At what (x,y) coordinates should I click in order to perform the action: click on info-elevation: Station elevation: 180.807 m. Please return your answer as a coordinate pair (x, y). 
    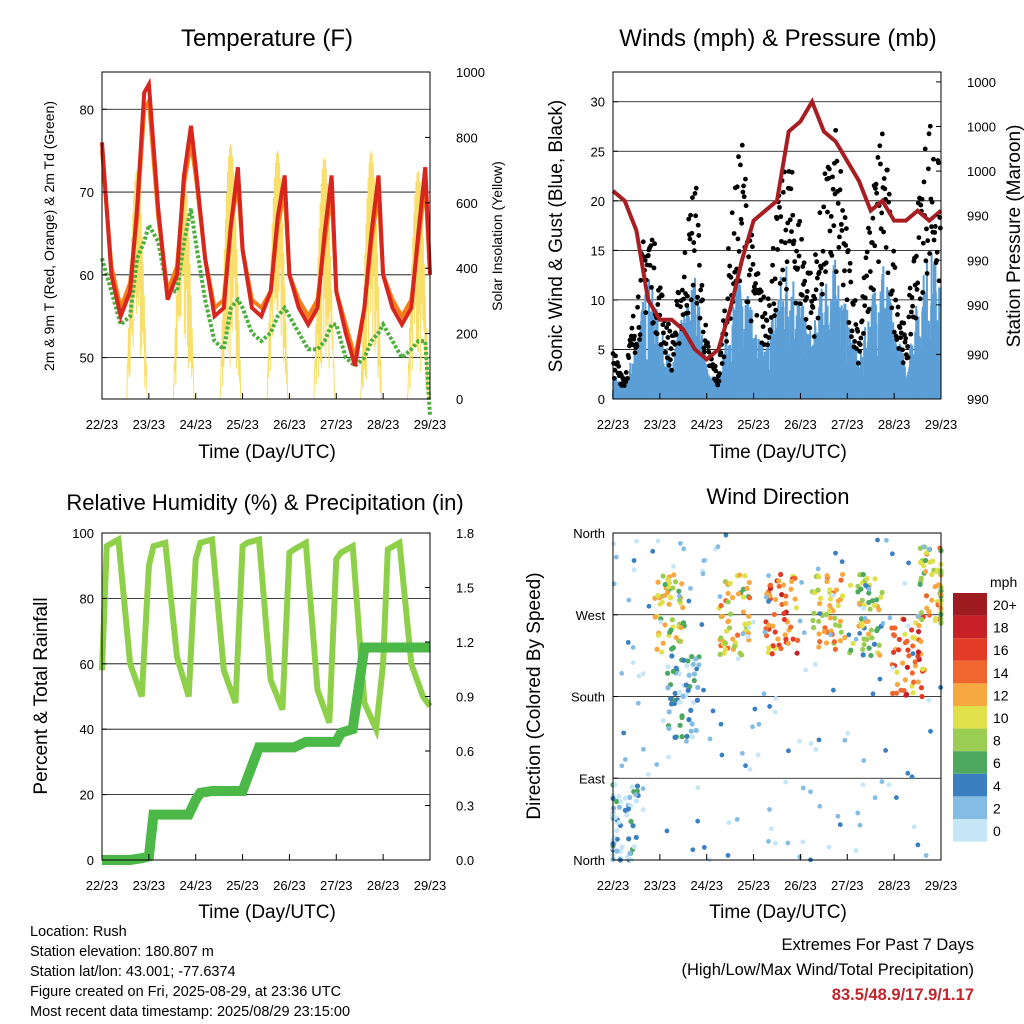
    Looking at the image, I should click on (122, 952).